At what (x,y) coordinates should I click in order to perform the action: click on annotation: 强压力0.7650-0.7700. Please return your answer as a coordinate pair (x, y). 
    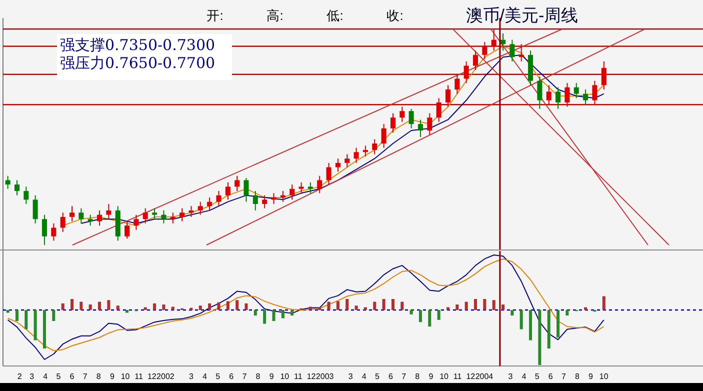
    Looking at the image, I should click on (138, 63).